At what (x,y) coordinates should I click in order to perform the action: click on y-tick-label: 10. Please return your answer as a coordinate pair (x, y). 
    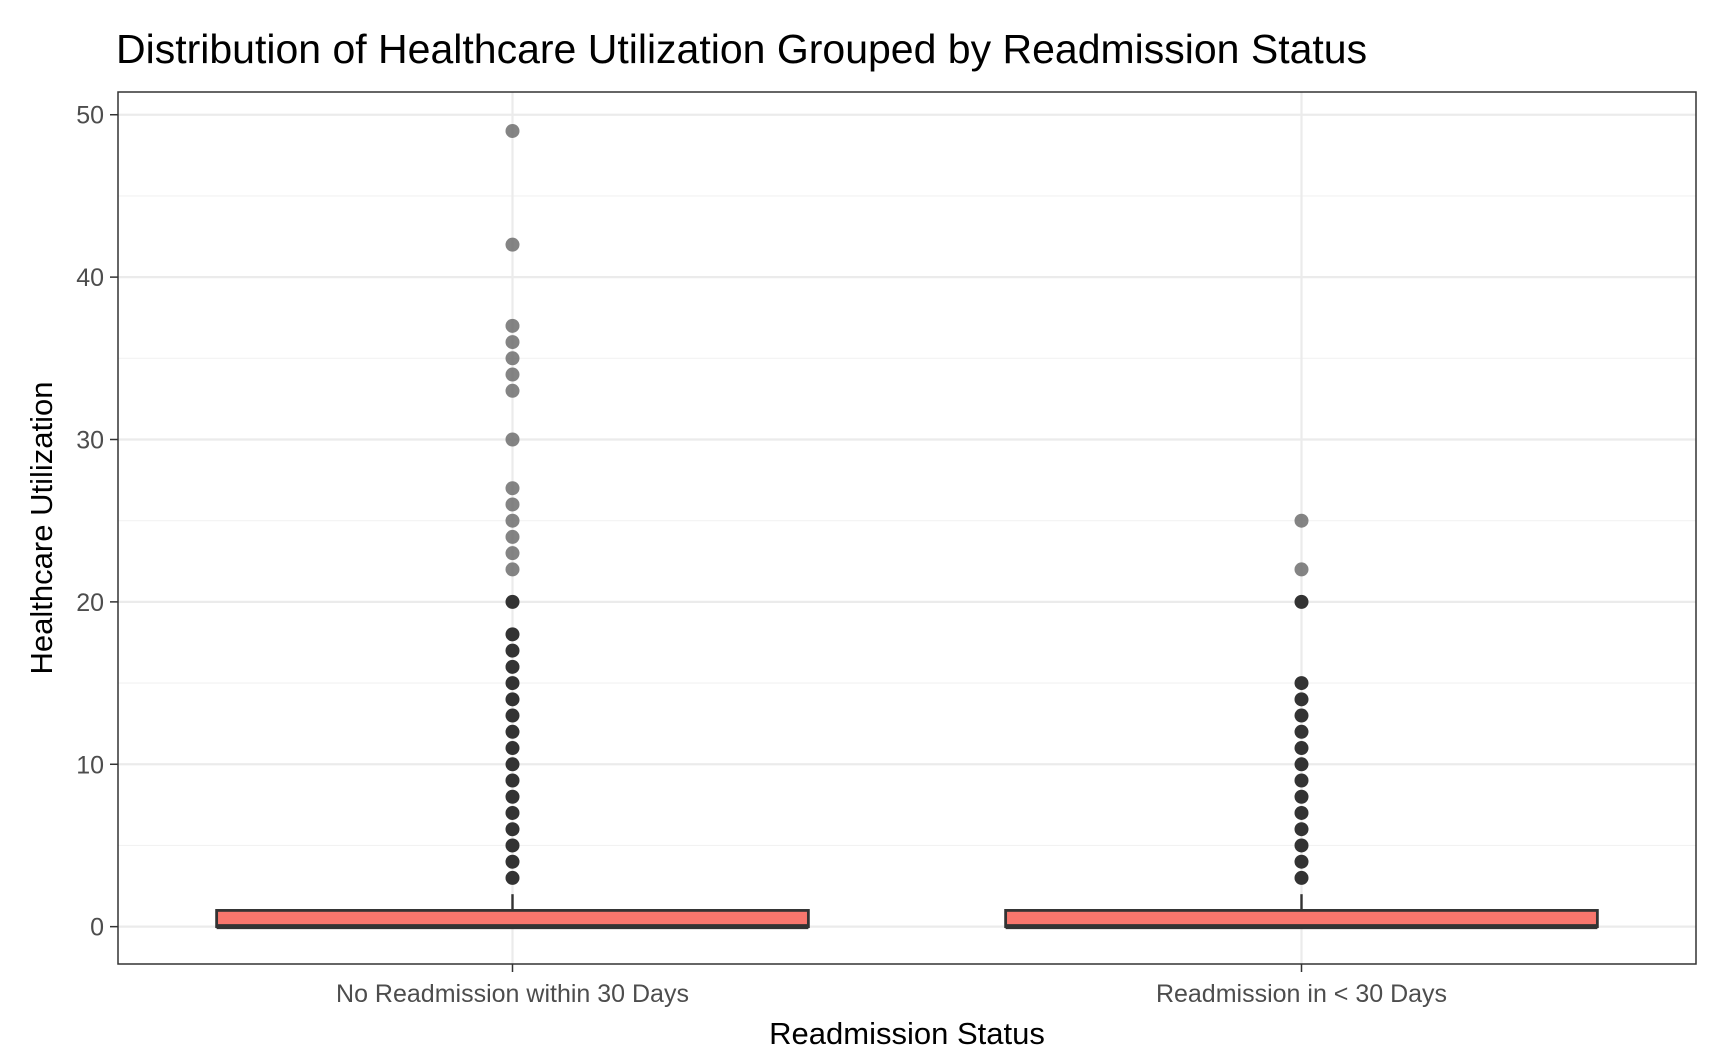
    Looking at the image, I should click on (90, 765).